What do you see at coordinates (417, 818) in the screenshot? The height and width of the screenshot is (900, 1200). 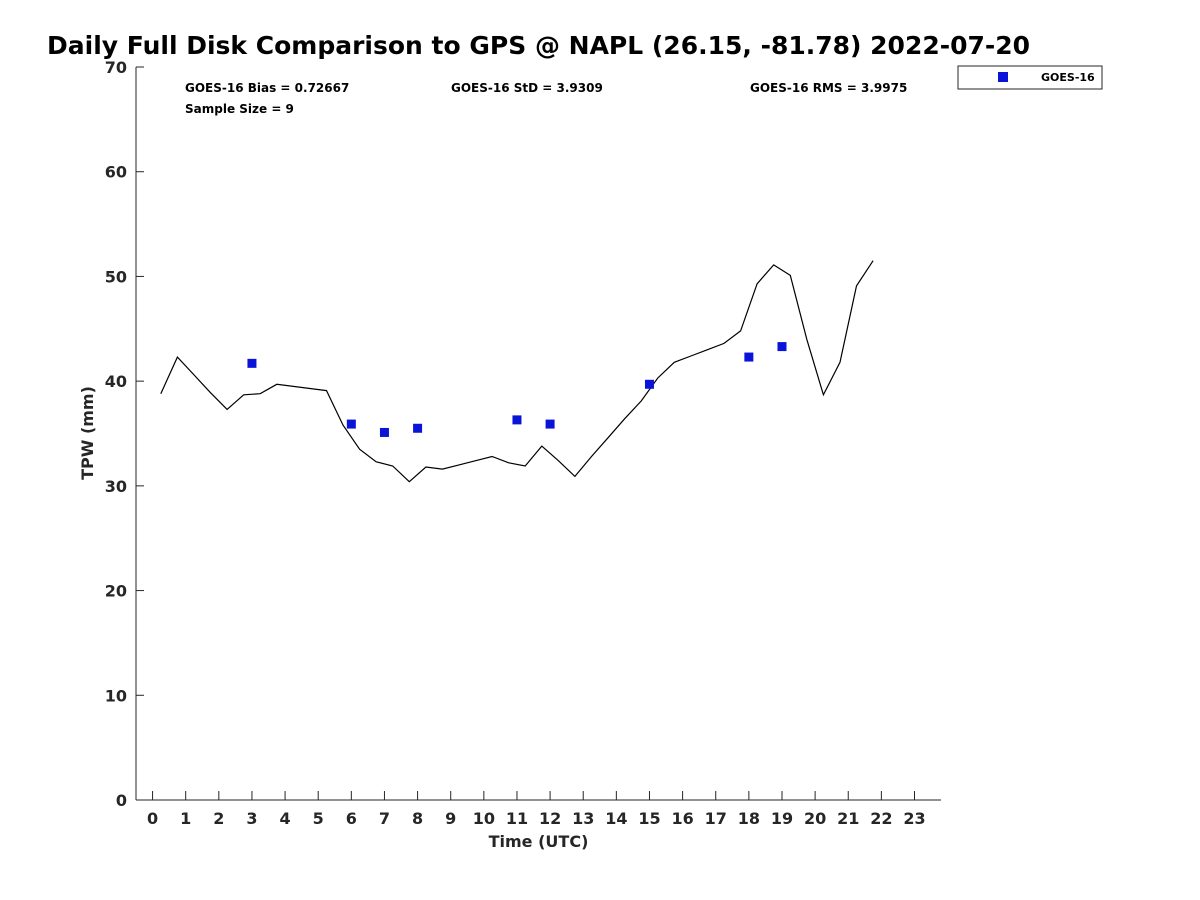 I see `x-tick-label: 8` at bounding box center [417, 818].